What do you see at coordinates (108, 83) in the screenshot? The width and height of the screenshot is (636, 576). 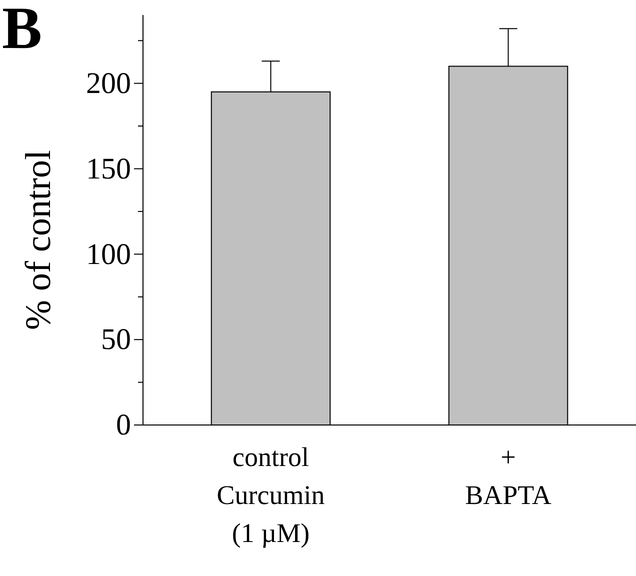 I see `y-tick-label: 200` at bounding box center [108, 83].